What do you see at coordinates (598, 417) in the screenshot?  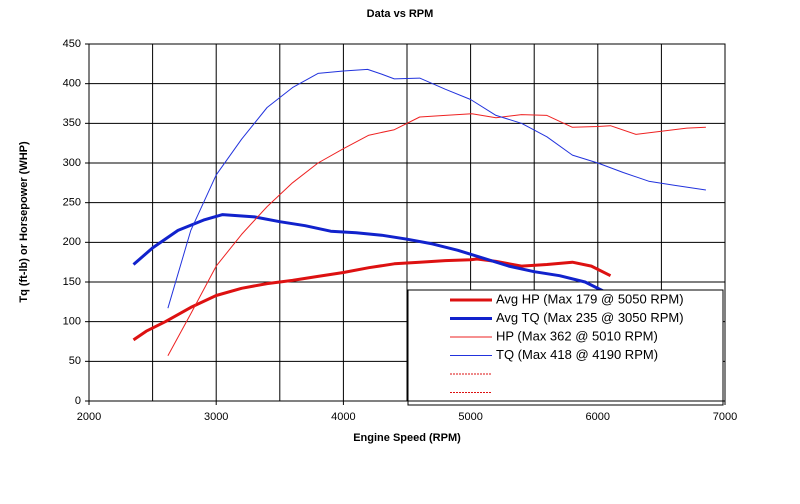 I see `x-tick-label: 6000` at bounding box center [598, 417].